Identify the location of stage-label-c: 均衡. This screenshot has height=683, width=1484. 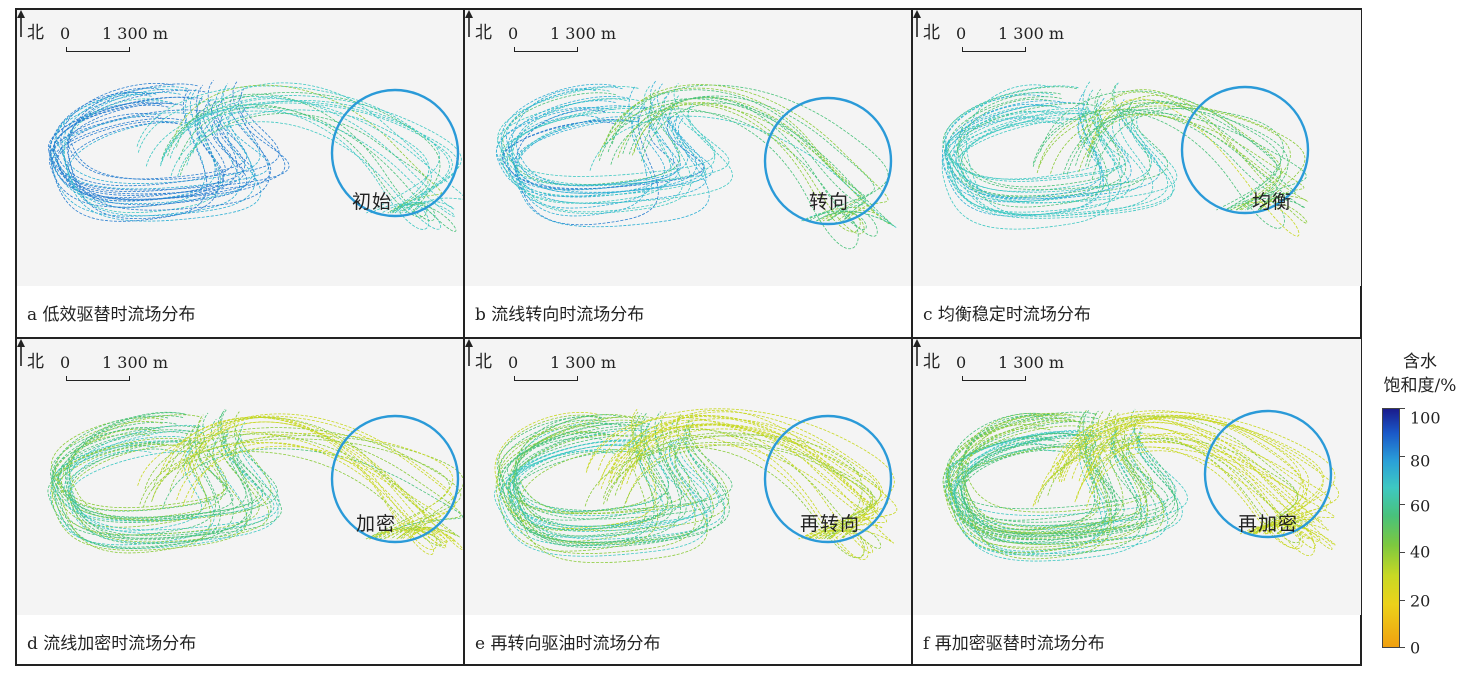
(1272, 202).